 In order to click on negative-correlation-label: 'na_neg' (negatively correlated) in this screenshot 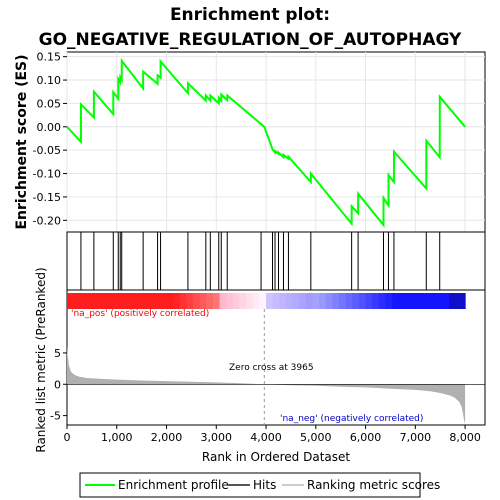, I will do `click(351, 419)`.